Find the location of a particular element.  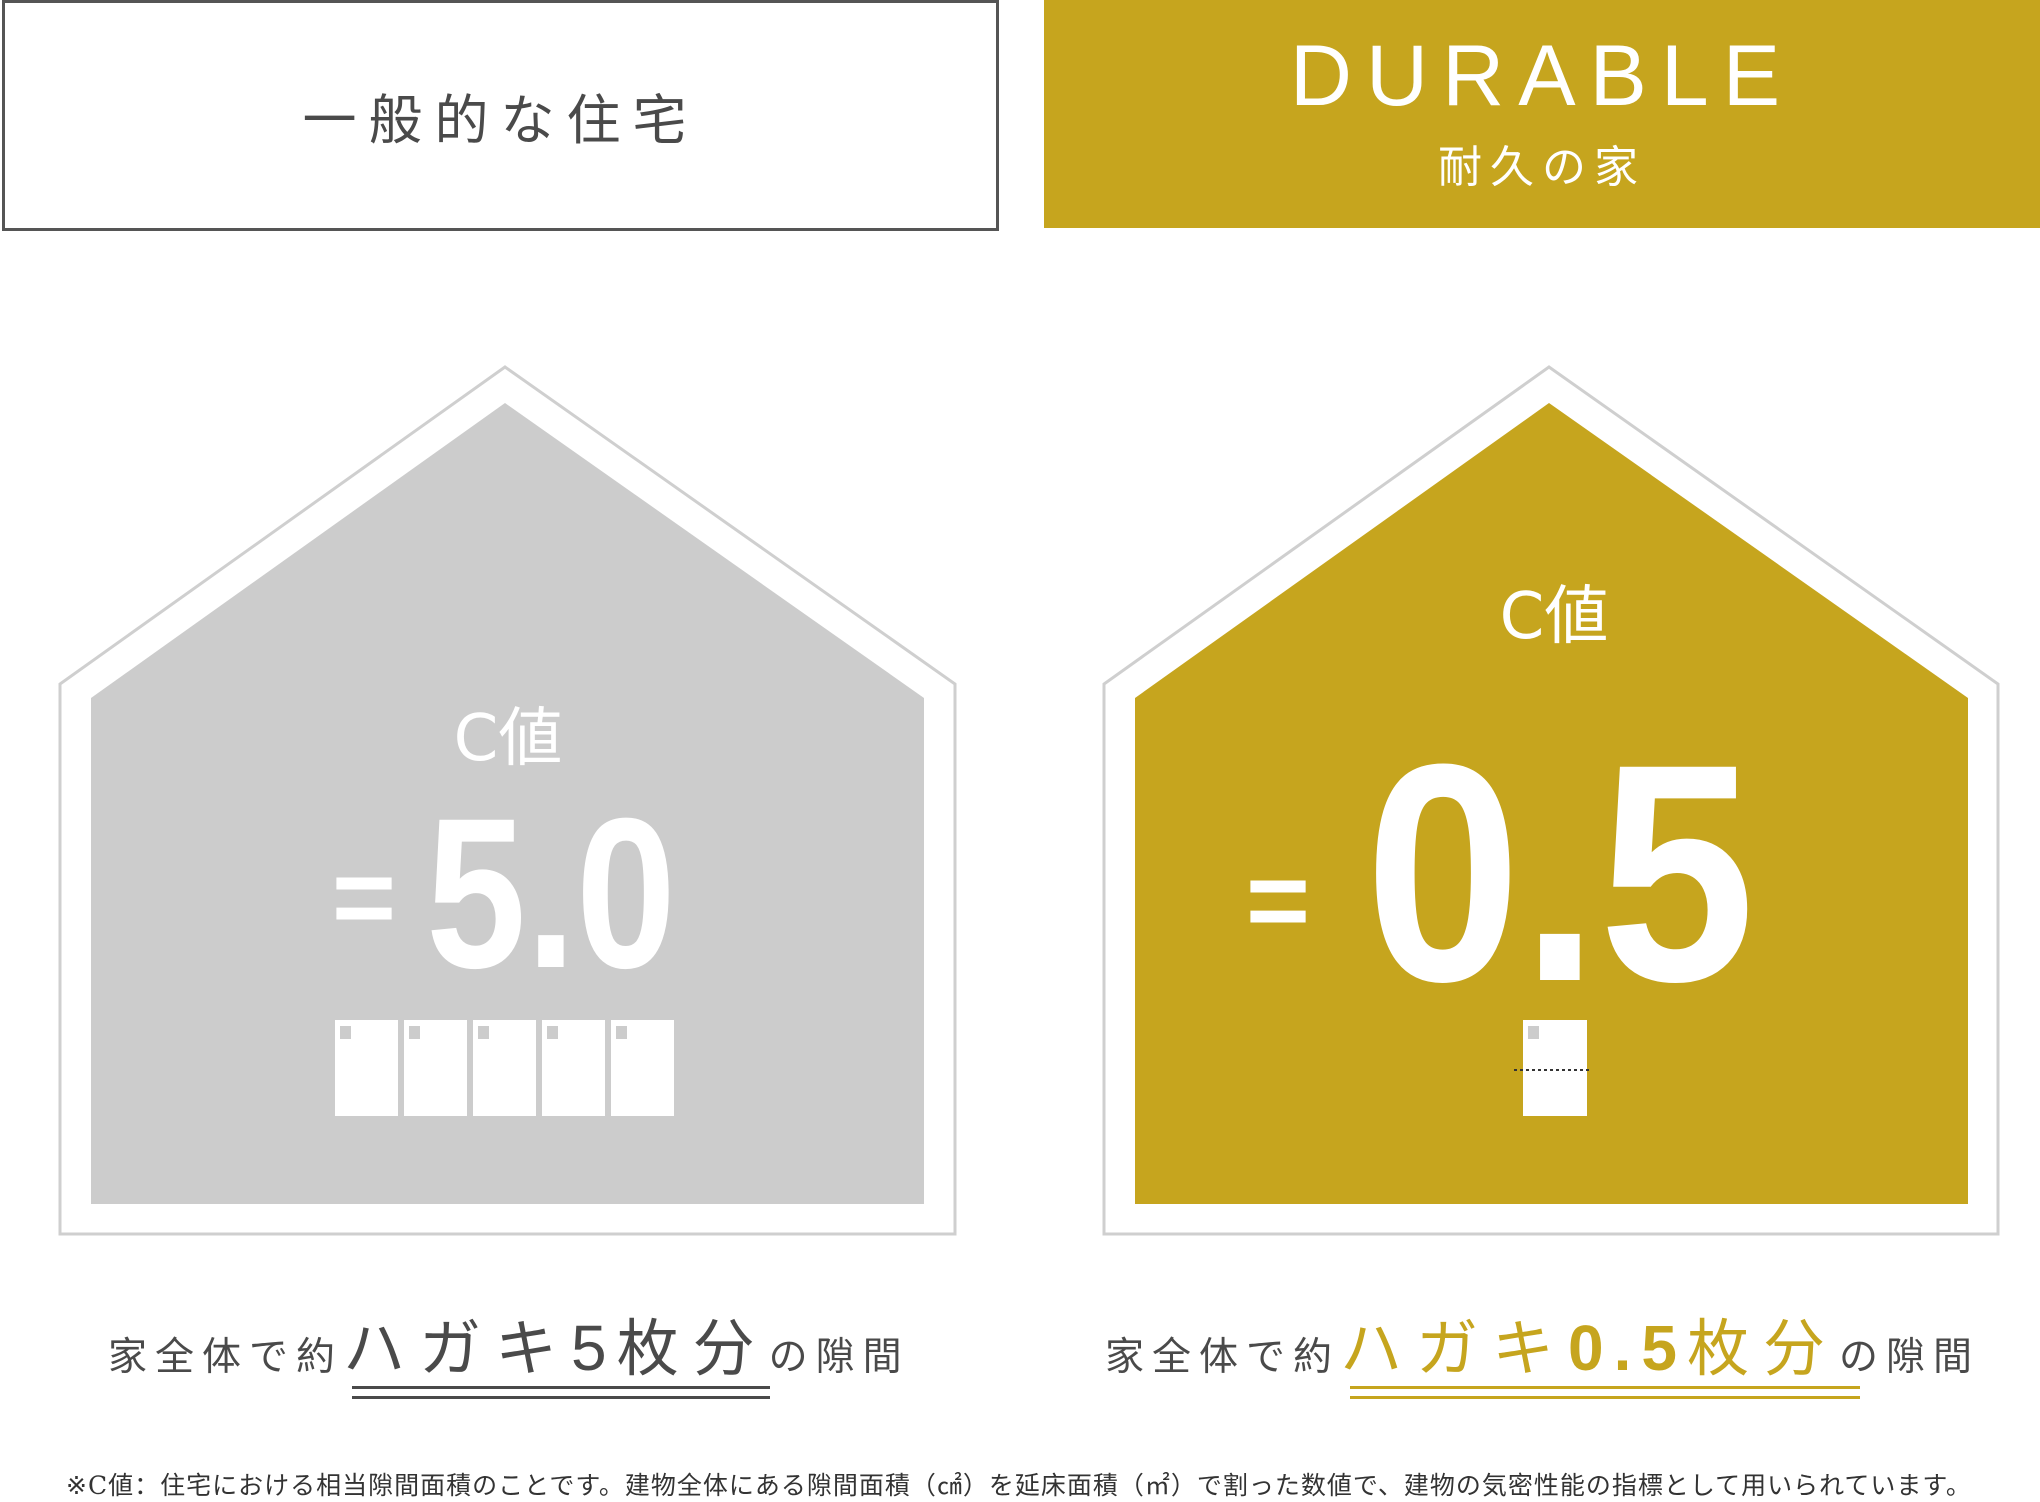

header-left-box: 一般的な住宅 is located at coordinates (500, 115).